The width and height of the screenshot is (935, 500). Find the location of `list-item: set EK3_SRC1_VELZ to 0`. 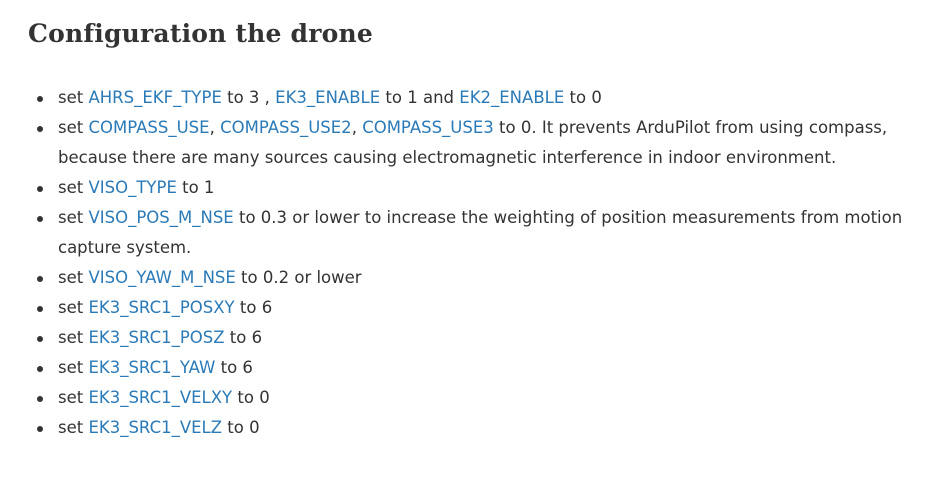

list-item: set EK3_SRC1_VELZ to 0 is located at coordinates (476, 428).